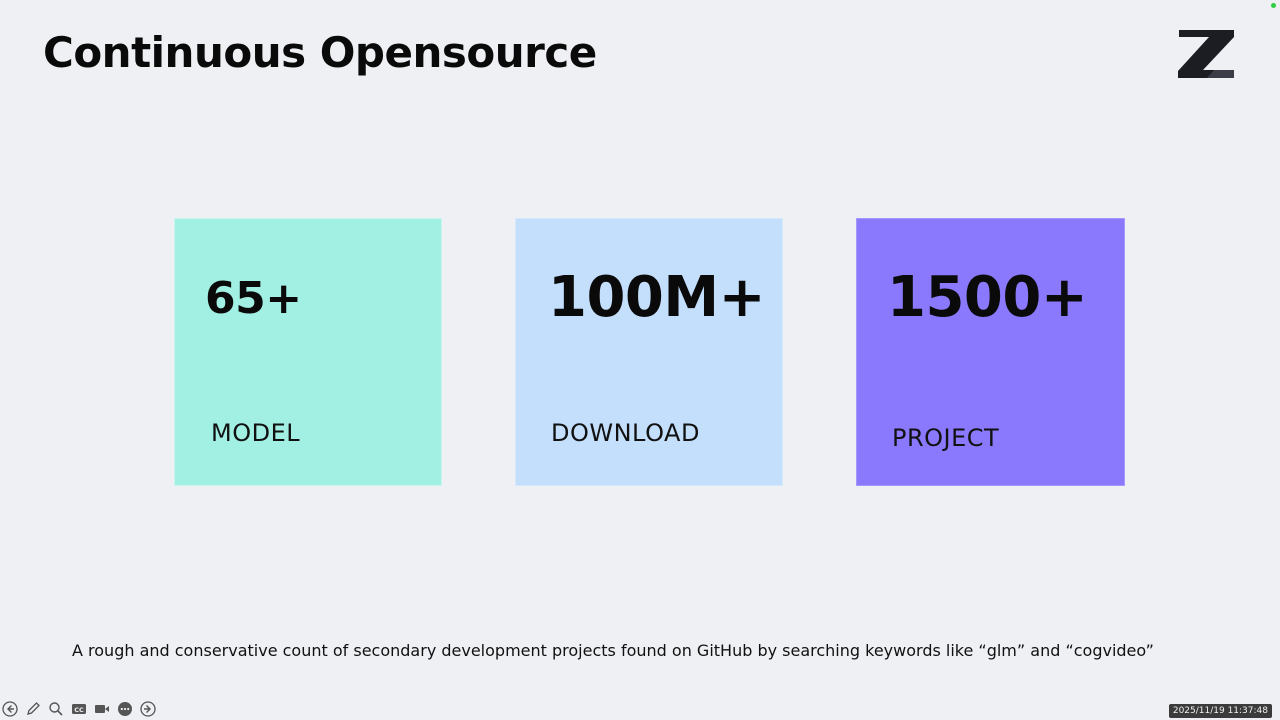  I want to click on stat-card-download: 100M+ DOWNLOAD, so click(649, 352).